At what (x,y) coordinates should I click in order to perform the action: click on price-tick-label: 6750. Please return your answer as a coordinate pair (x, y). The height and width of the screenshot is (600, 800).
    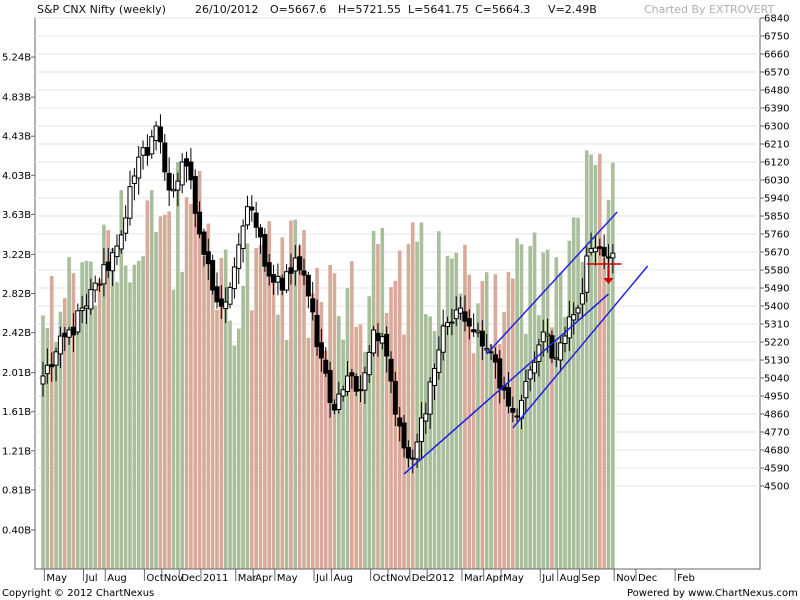
    Looking at the image, I should click on (776, 37).